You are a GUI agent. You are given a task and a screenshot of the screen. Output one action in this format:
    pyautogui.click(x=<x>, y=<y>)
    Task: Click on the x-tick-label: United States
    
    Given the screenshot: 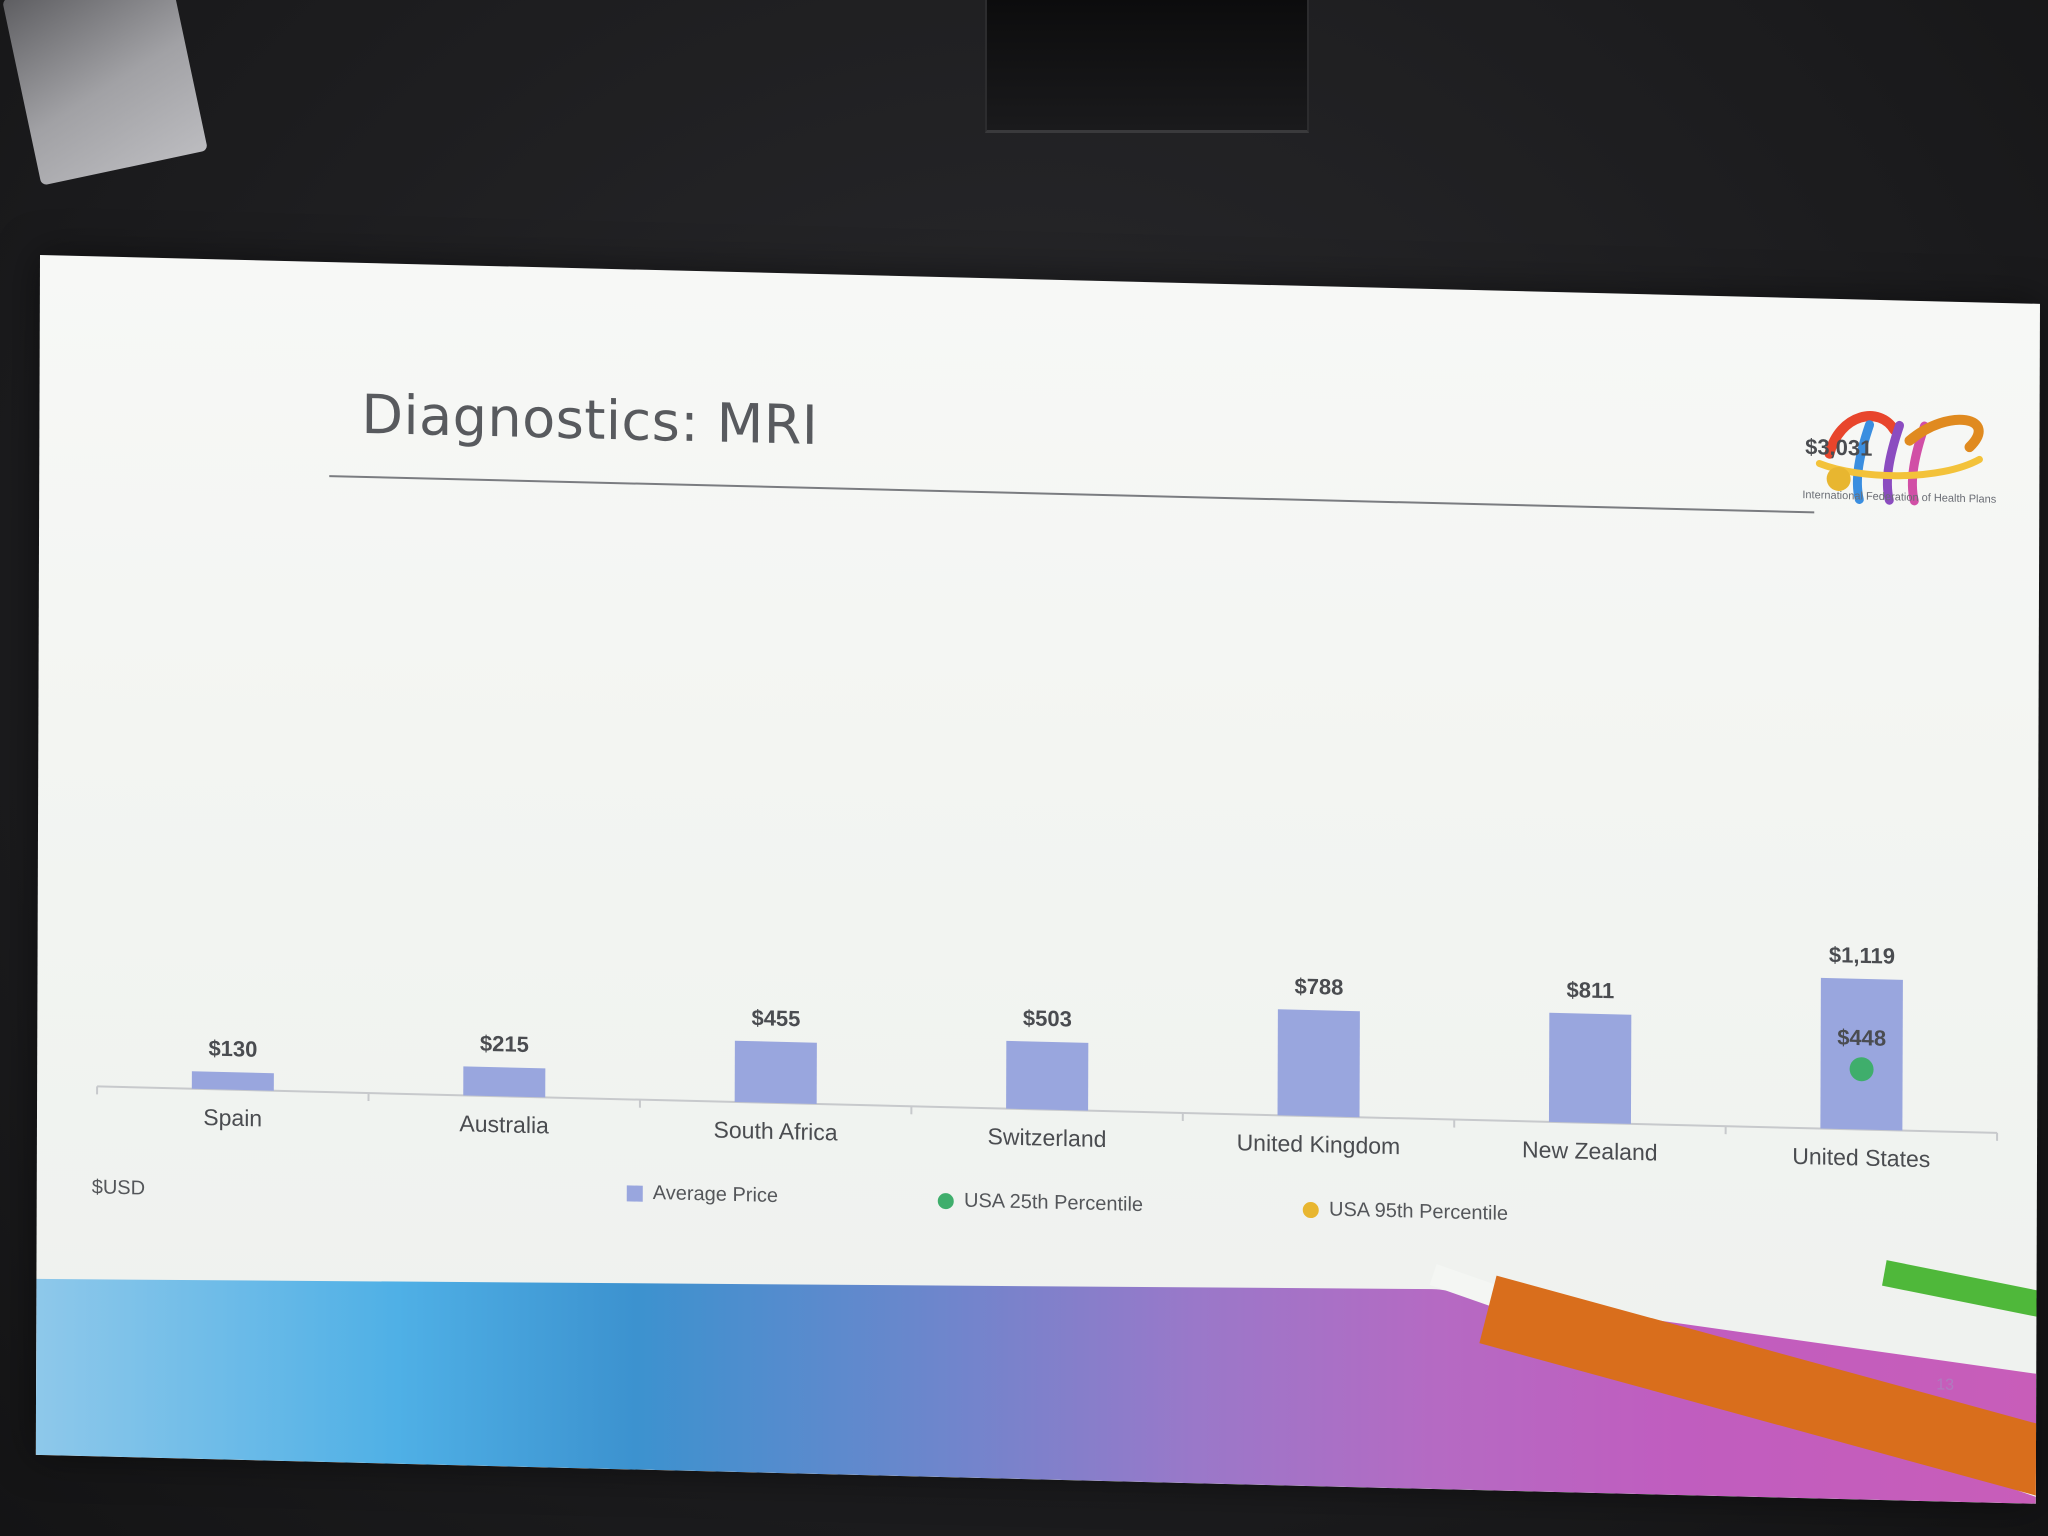 What is the action you would take?
    pyautogui.click(x=1861, y=1157)
    